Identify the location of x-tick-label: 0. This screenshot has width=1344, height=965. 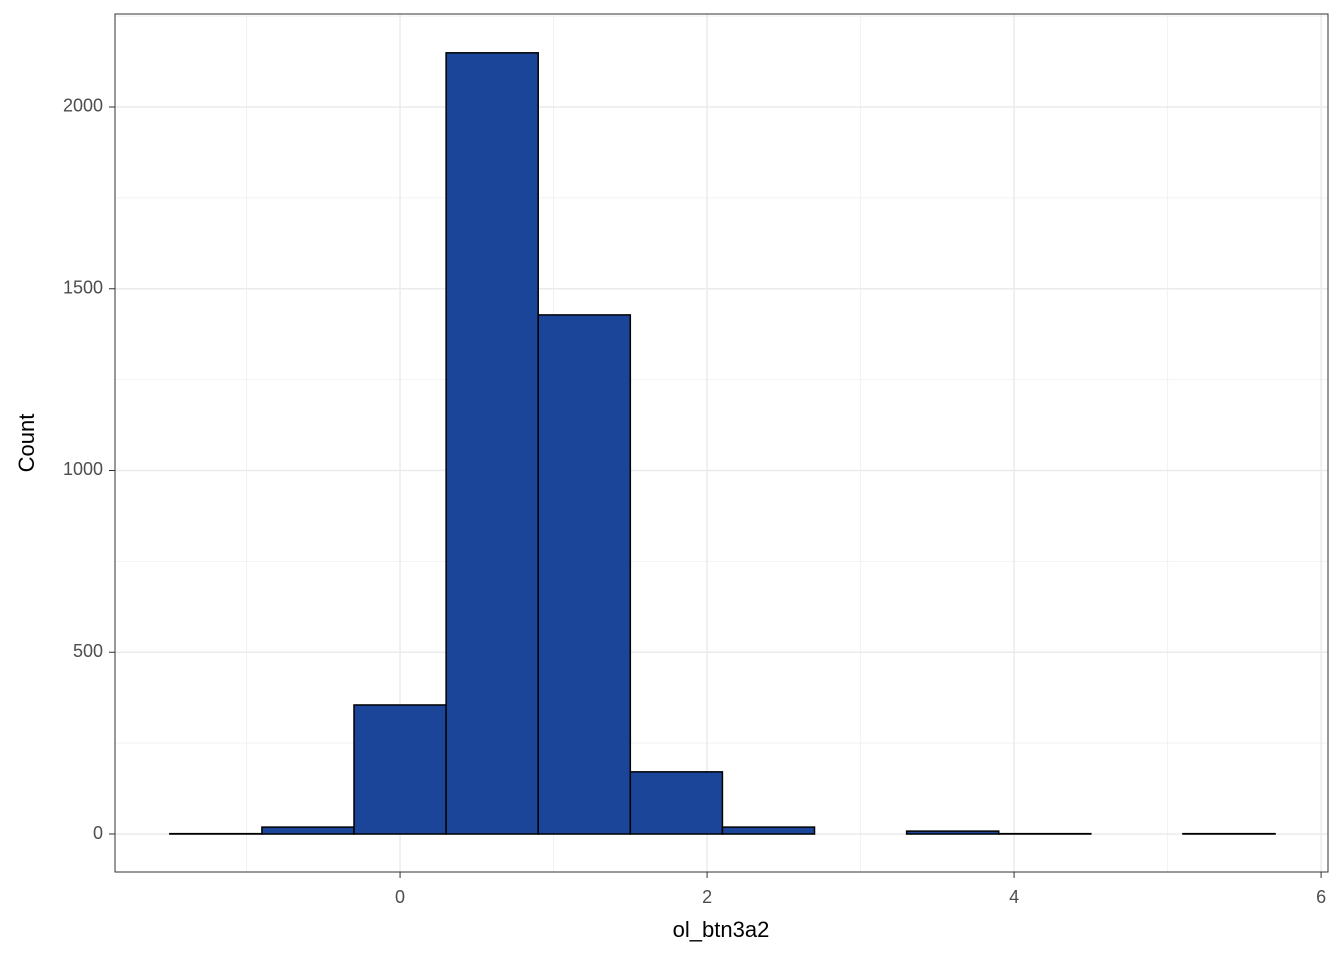
(400, 897).